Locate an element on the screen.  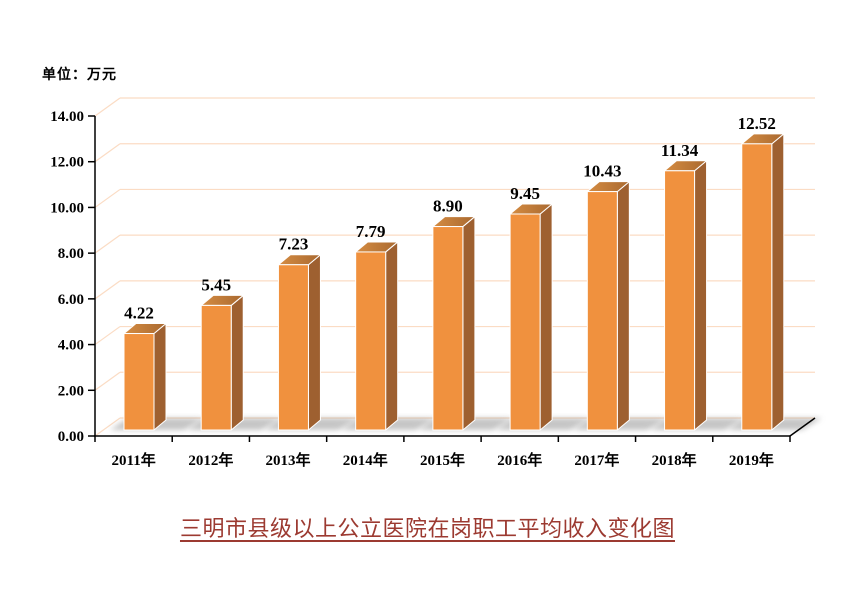
x-axis-category-label: 2017年 is located at coordinates (596, 460).